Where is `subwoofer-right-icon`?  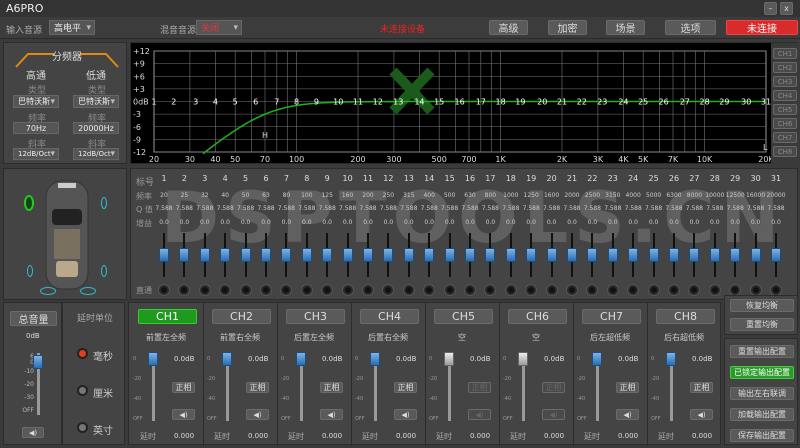 subwoofer-right-icon is located at coordinates (88, 291).